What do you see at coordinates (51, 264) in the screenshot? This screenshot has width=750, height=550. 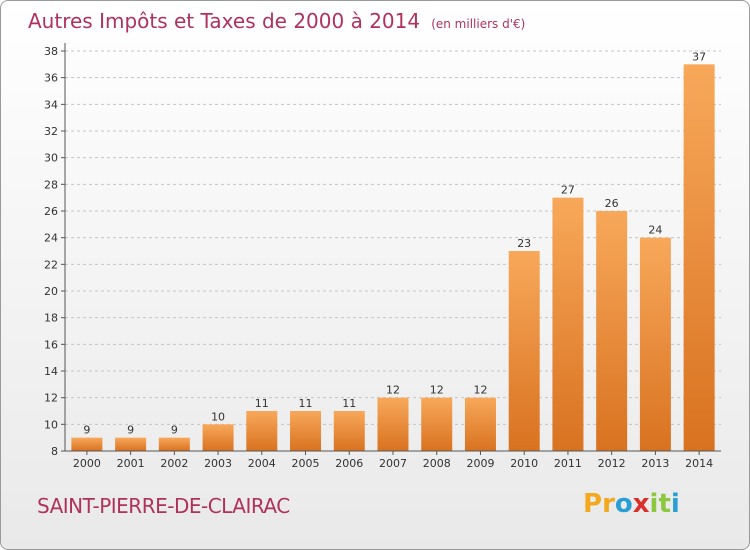 I see `y-tick-label: 22` at bounding box center [51, 264].